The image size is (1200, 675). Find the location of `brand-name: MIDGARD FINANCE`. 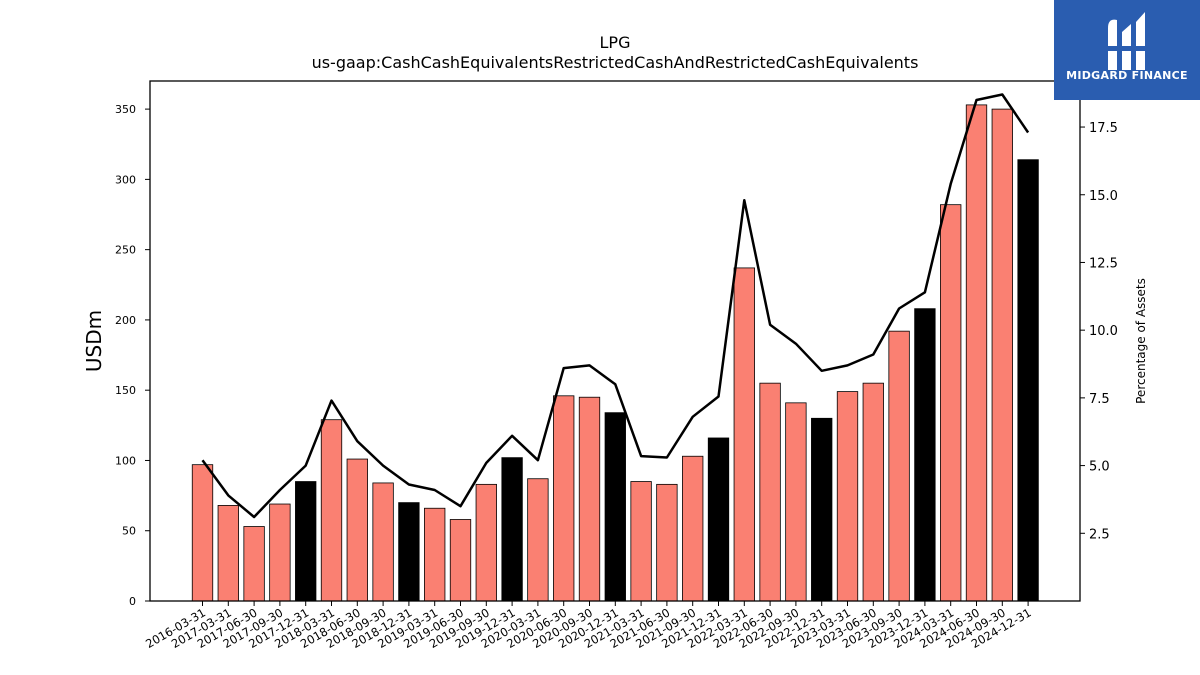

brand-name: MIDGARD FINANCE is located at coordinates (1127, 75).